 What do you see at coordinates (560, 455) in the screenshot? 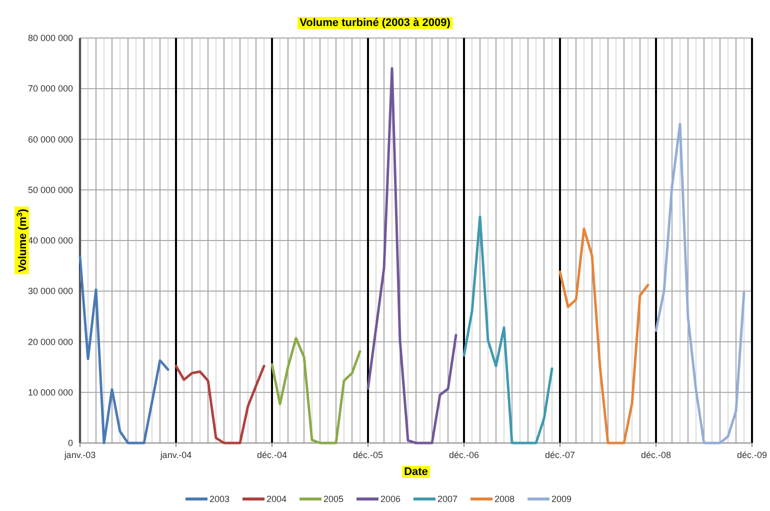
I see `x-tick-label: déc.-07` at bounding box center [560, 455].